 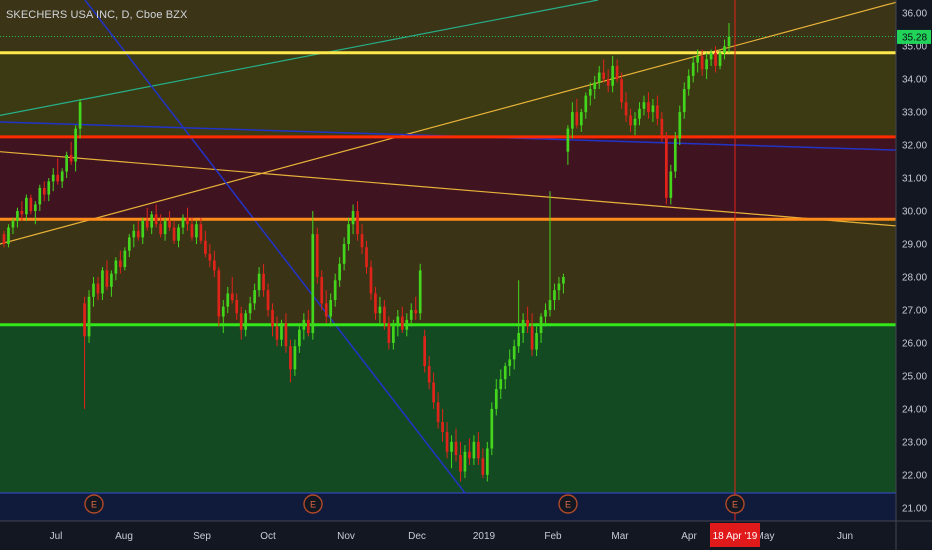 What do you see at coordinates (299, 58) in the screenshot?
I see `trendline-teal` at bounding box center [299, 58].